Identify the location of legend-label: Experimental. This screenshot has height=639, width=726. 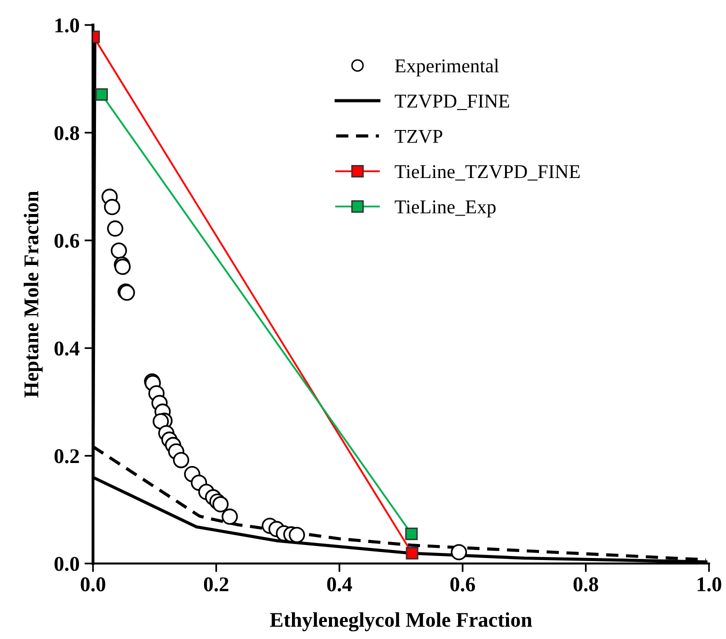
(447, 67).